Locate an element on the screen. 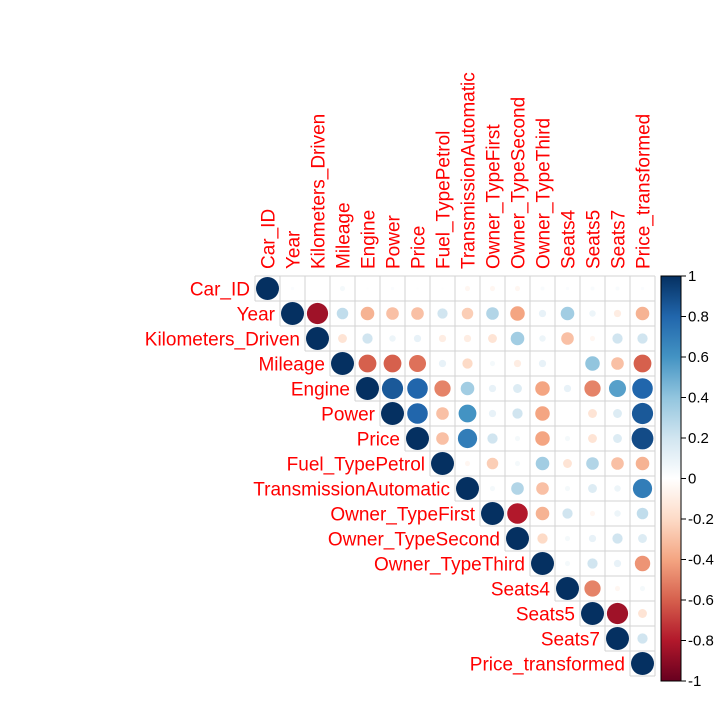 This screenshot has height=720, width=720. color-bar-tick-label: 1 is located at coordinates (692, 276).